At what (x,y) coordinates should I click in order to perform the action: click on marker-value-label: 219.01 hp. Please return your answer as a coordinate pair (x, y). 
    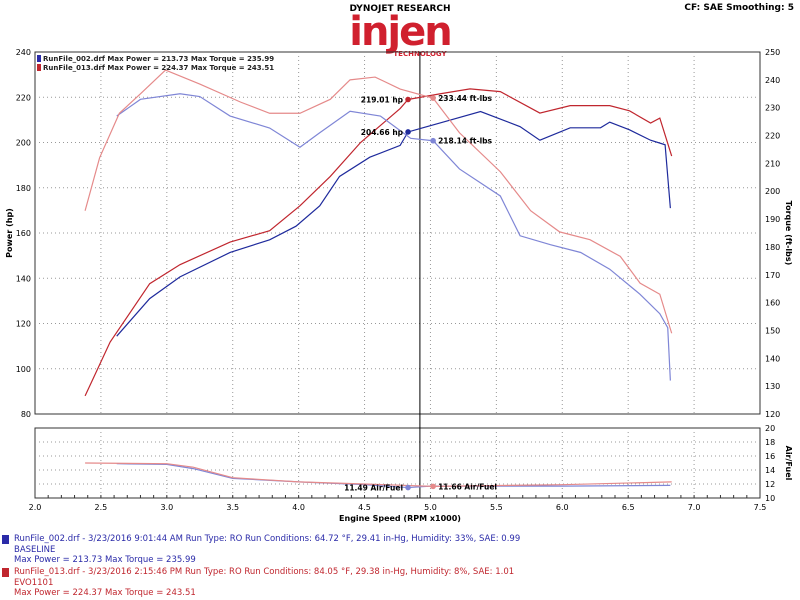
    Looking at the image, I should click on (382, 99).